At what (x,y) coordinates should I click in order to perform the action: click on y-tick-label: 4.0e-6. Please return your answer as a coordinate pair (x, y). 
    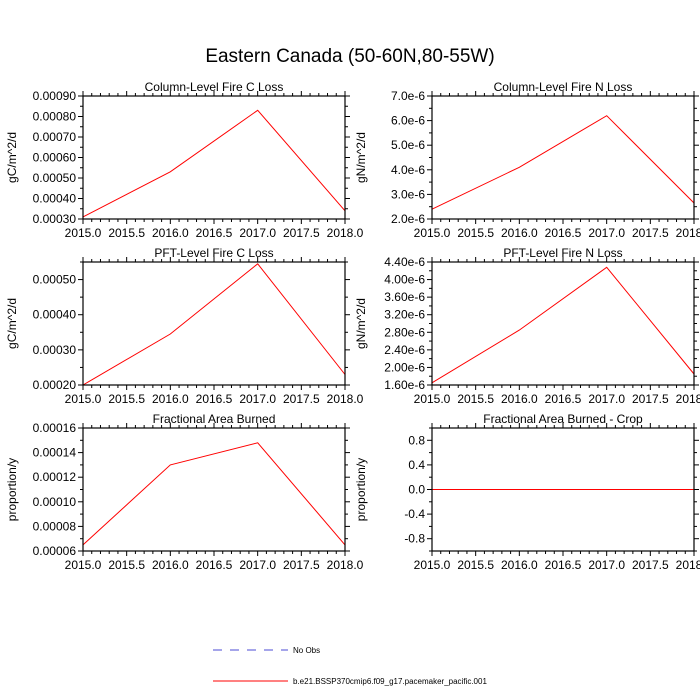
    Looking at the image, I should click on (408, 170).